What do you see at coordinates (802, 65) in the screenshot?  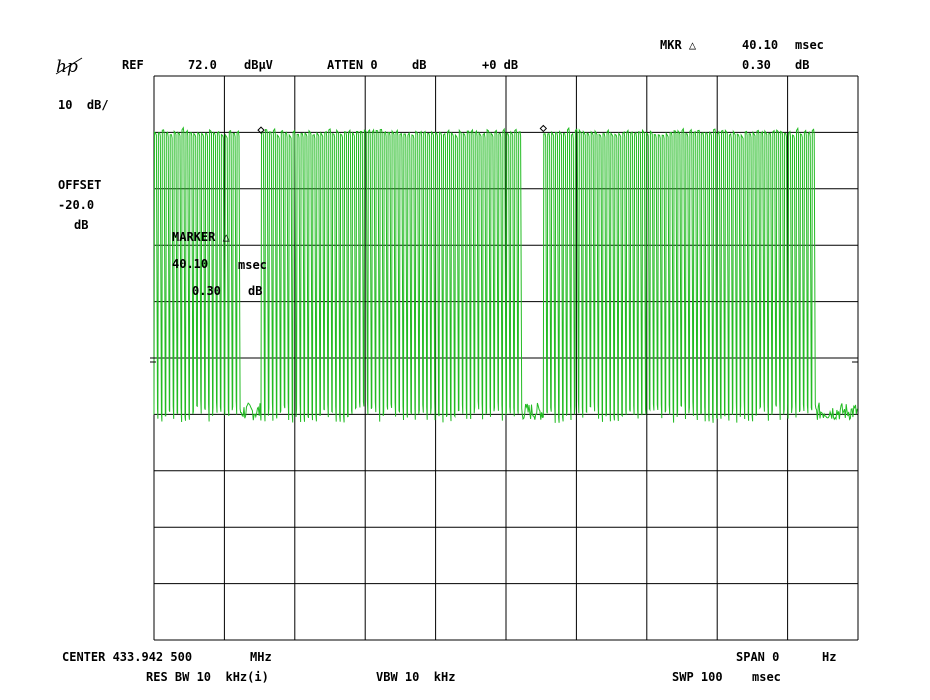 I see `mkr-level-unit: dB` at bounding box center [802, 65].